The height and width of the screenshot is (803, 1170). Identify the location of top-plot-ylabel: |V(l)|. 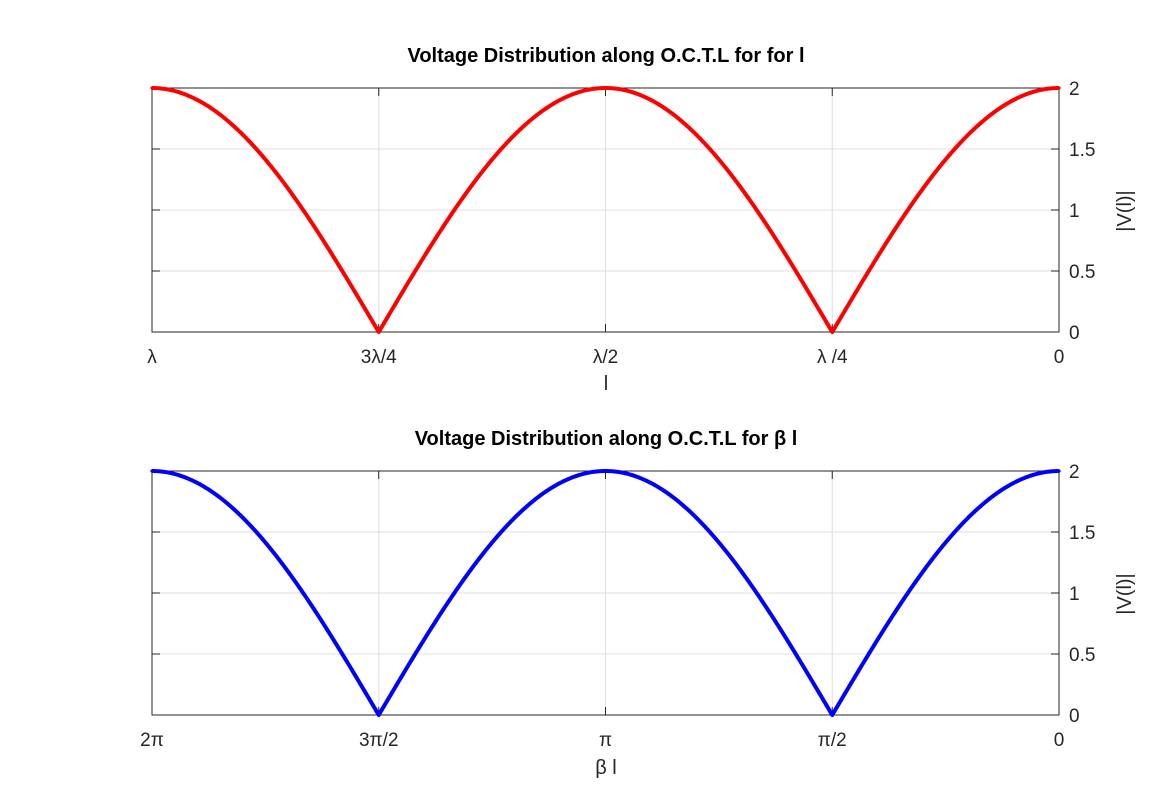
(1125, 211).